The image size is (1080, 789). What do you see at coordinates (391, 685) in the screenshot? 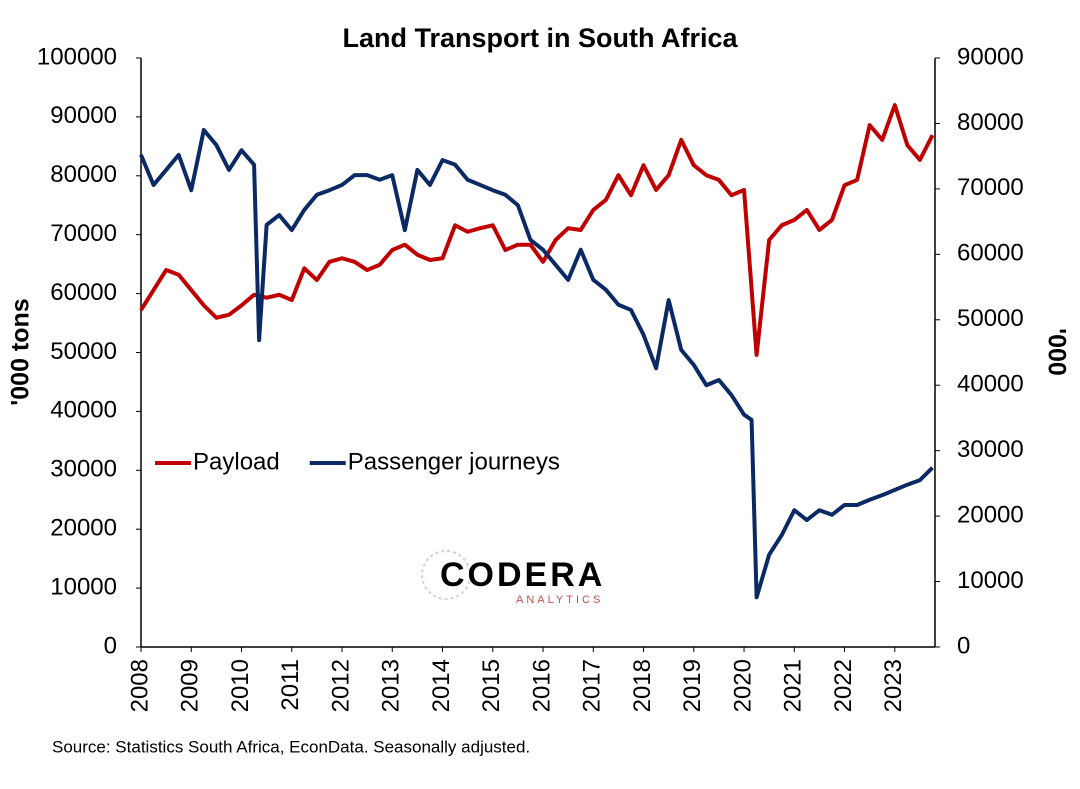
I see `x-tick-label: 2013` at bounding box center [391, 685].